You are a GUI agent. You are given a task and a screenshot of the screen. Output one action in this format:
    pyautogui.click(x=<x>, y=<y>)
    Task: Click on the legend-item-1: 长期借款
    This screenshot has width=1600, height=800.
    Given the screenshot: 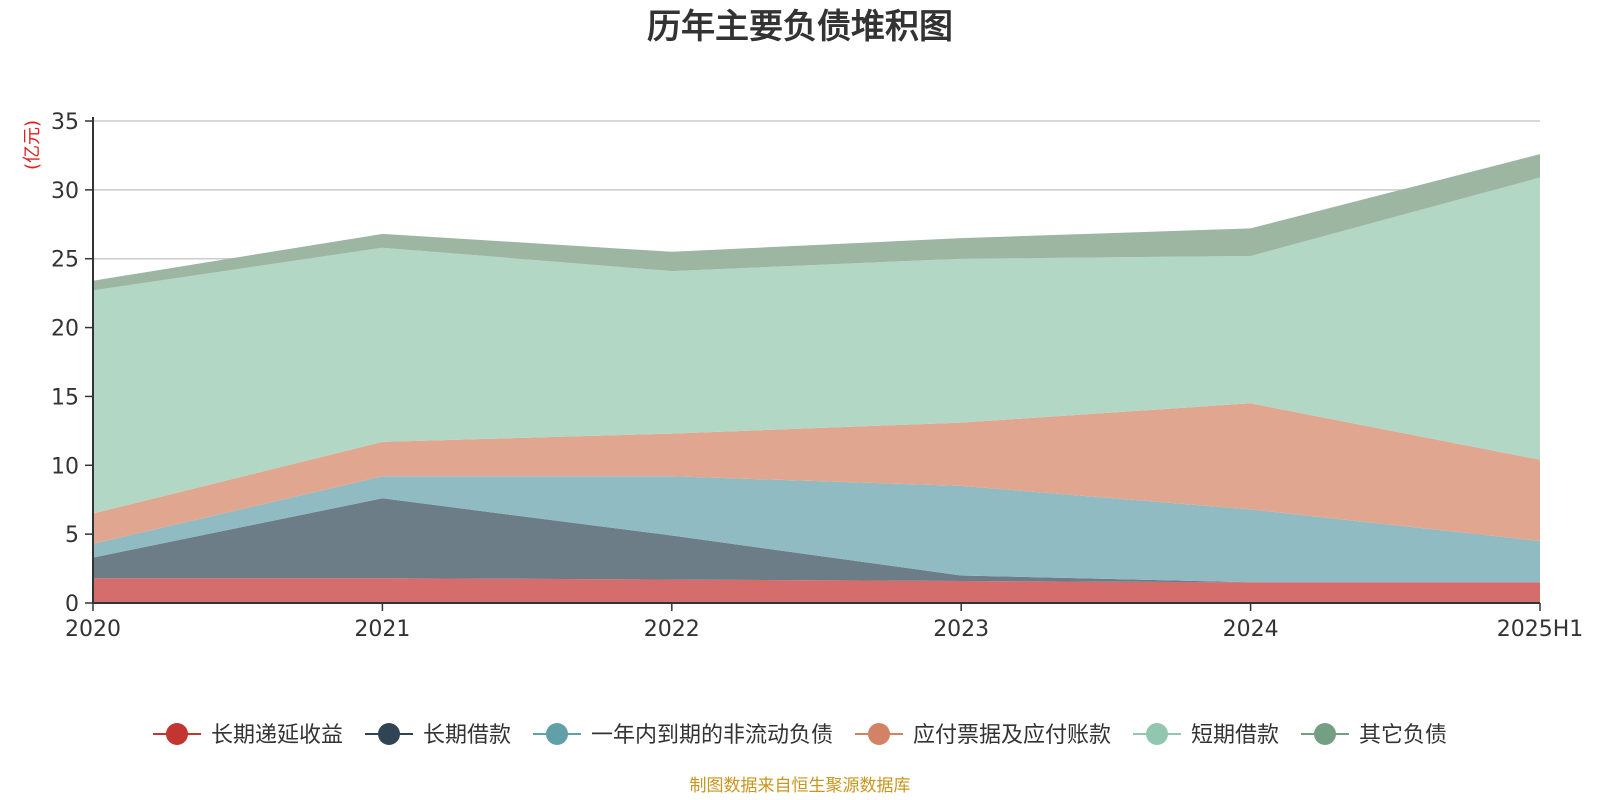 What is the action you would take?
    pyautogui.click(x=438, y=735)
    